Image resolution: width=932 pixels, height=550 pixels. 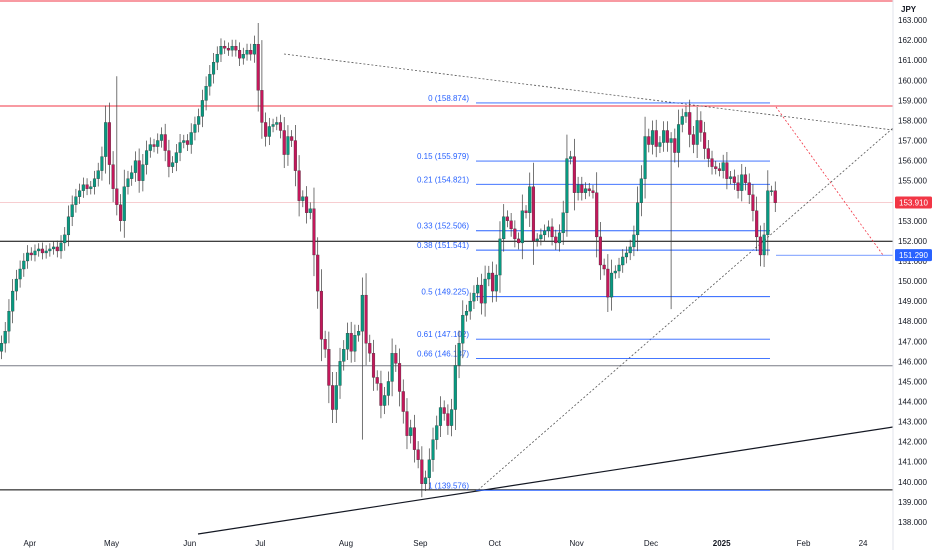 What do you see at coordinates (495, 543) in the screenshot?
I see `time-tick-label: Oct` at bounding box center [495, 543].